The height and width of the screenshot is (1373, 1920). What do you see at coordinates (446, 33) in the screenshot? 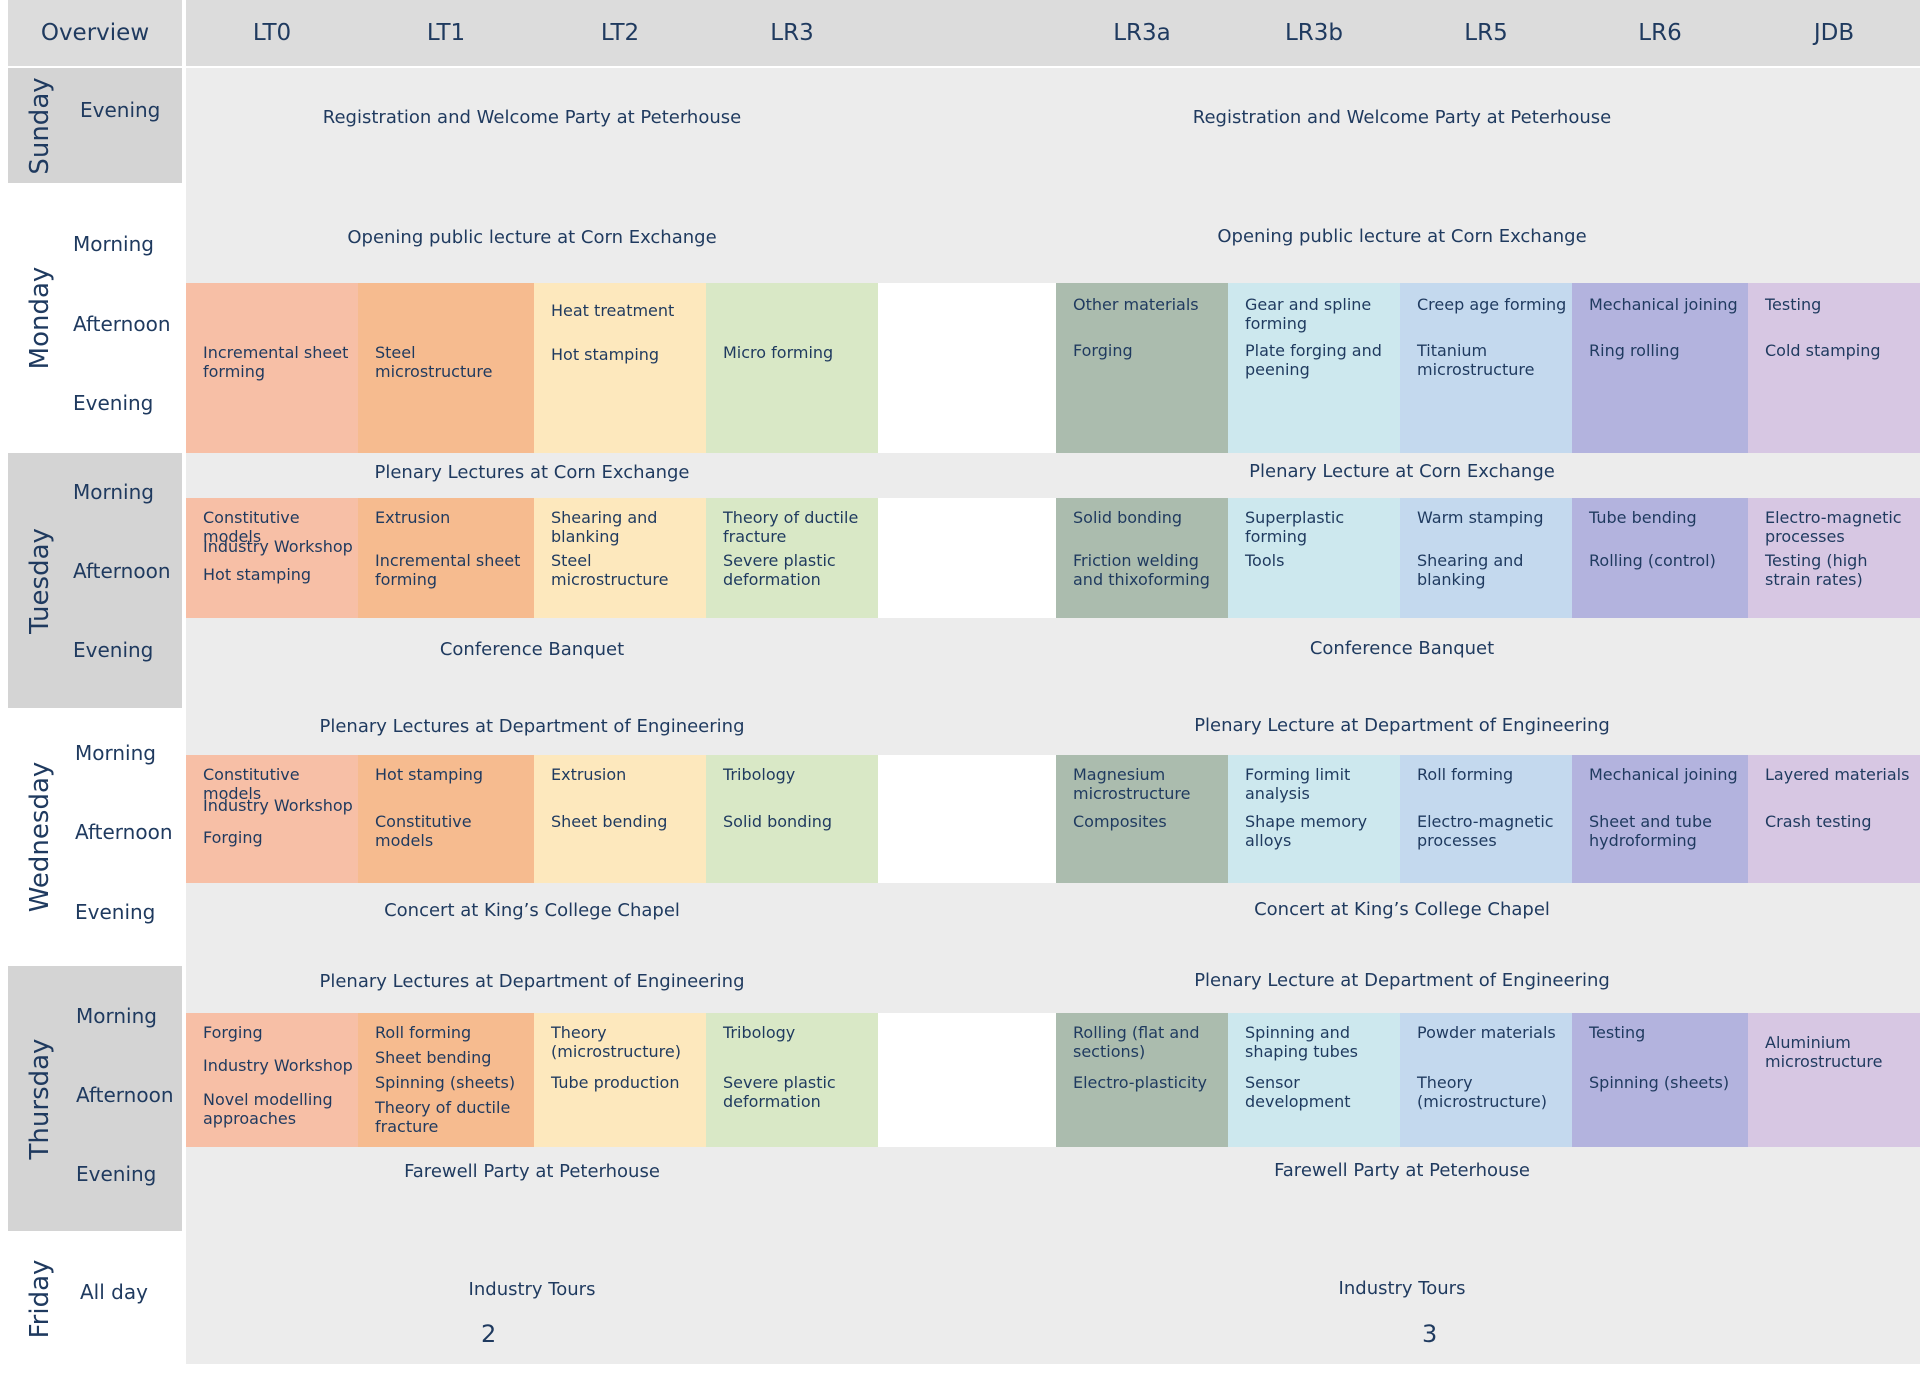
I see `room-header-lt1: LT1` at bounding box center [446, 33].